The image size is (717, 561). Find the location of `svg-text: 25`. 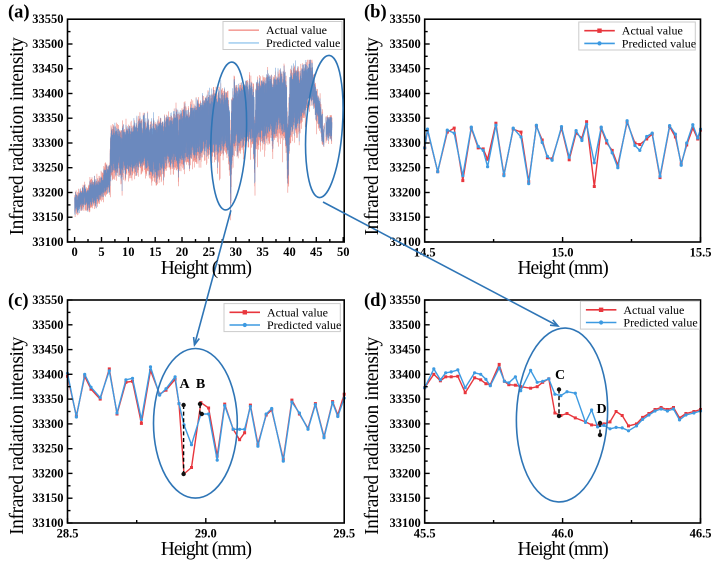

svg-text: 25 is located at coordinates (209, 252).